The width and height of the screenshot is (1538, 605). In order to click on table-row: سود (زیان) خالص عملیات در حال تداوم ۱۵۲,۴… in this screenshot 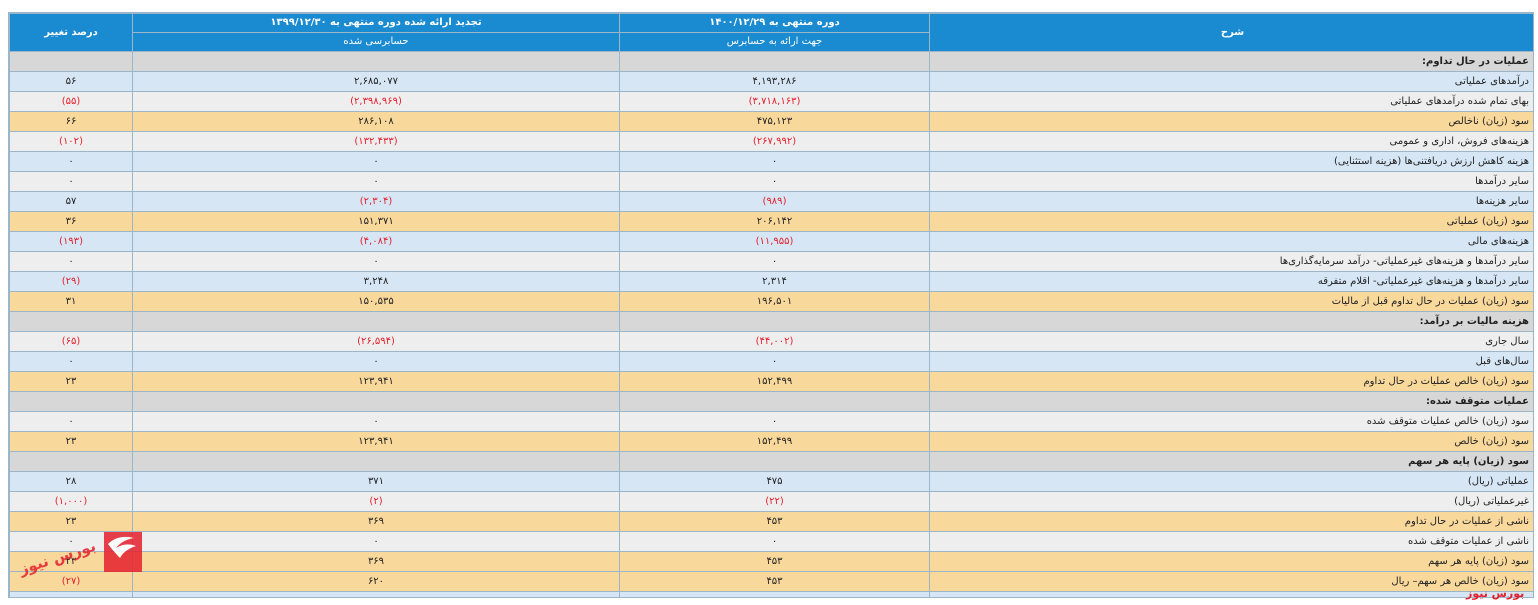, I will do `click(771, 381)`.